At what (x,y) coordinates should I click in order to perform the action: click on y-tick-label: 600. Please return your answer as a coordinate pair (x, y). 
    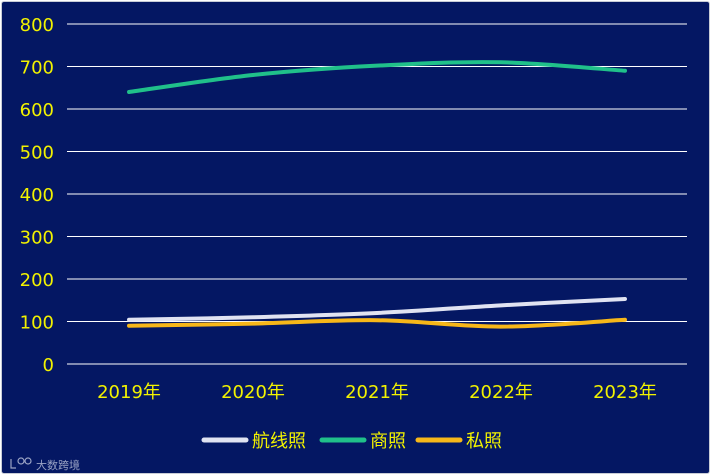
    Looking at the image, I should click on (37, 110).